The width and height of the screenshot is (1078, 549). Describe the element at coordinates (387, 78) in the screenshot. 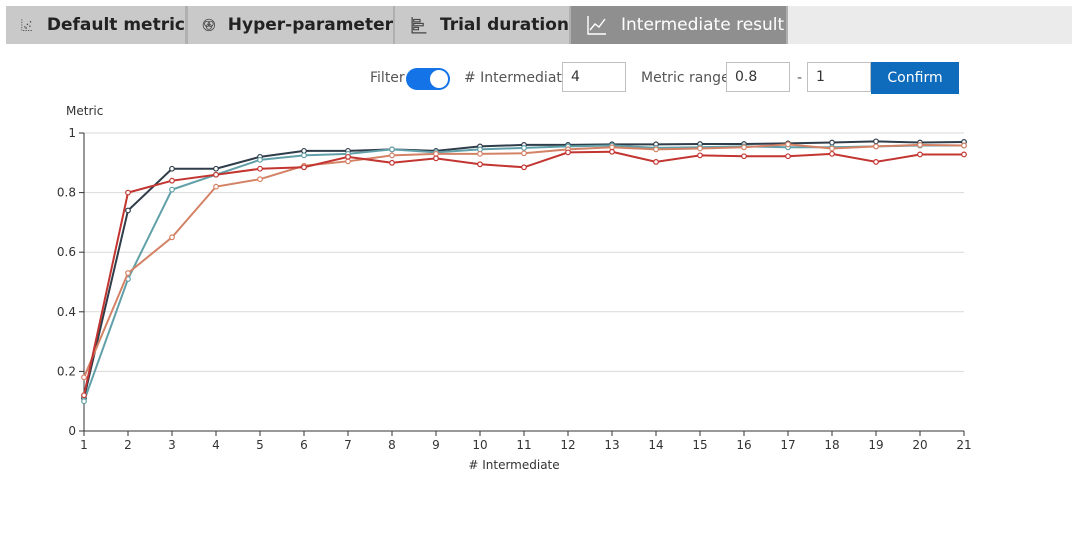

I see `filter-label: Filter` at that location.